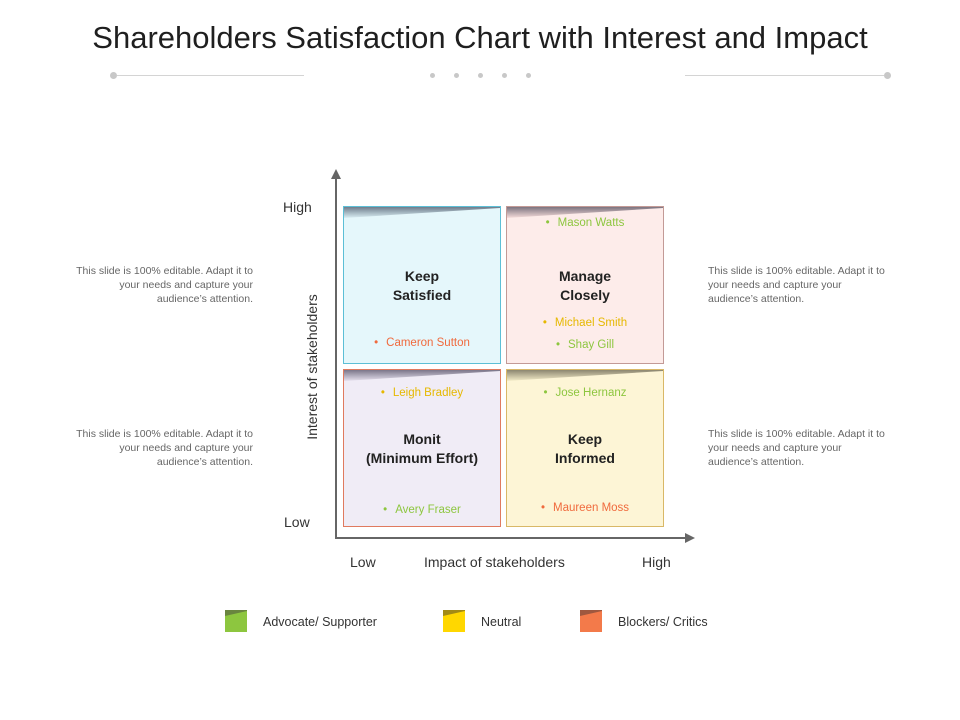  I want to click on x-axis-high-label: High, so click(656, 562).